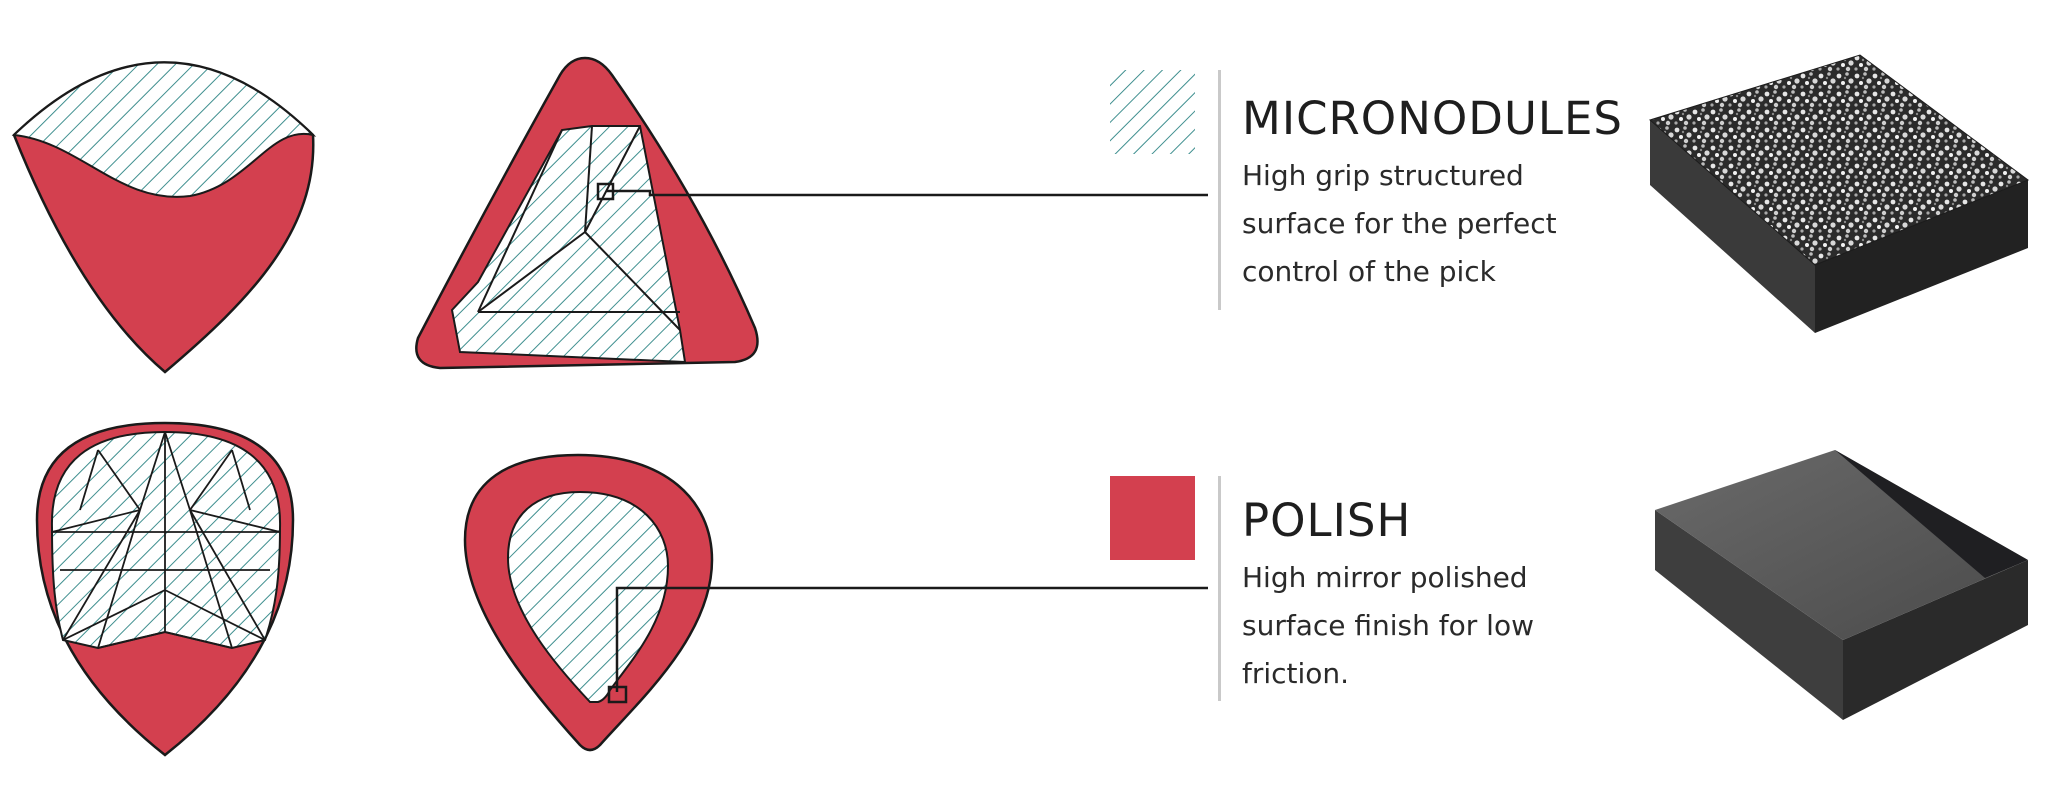 The height and width of the screenshot is (786, 2046). What do you see at coordinates (1931, 514) in the screenshot?
I see `smooth-slab-dark-band` at bounding box center [1931, 514].